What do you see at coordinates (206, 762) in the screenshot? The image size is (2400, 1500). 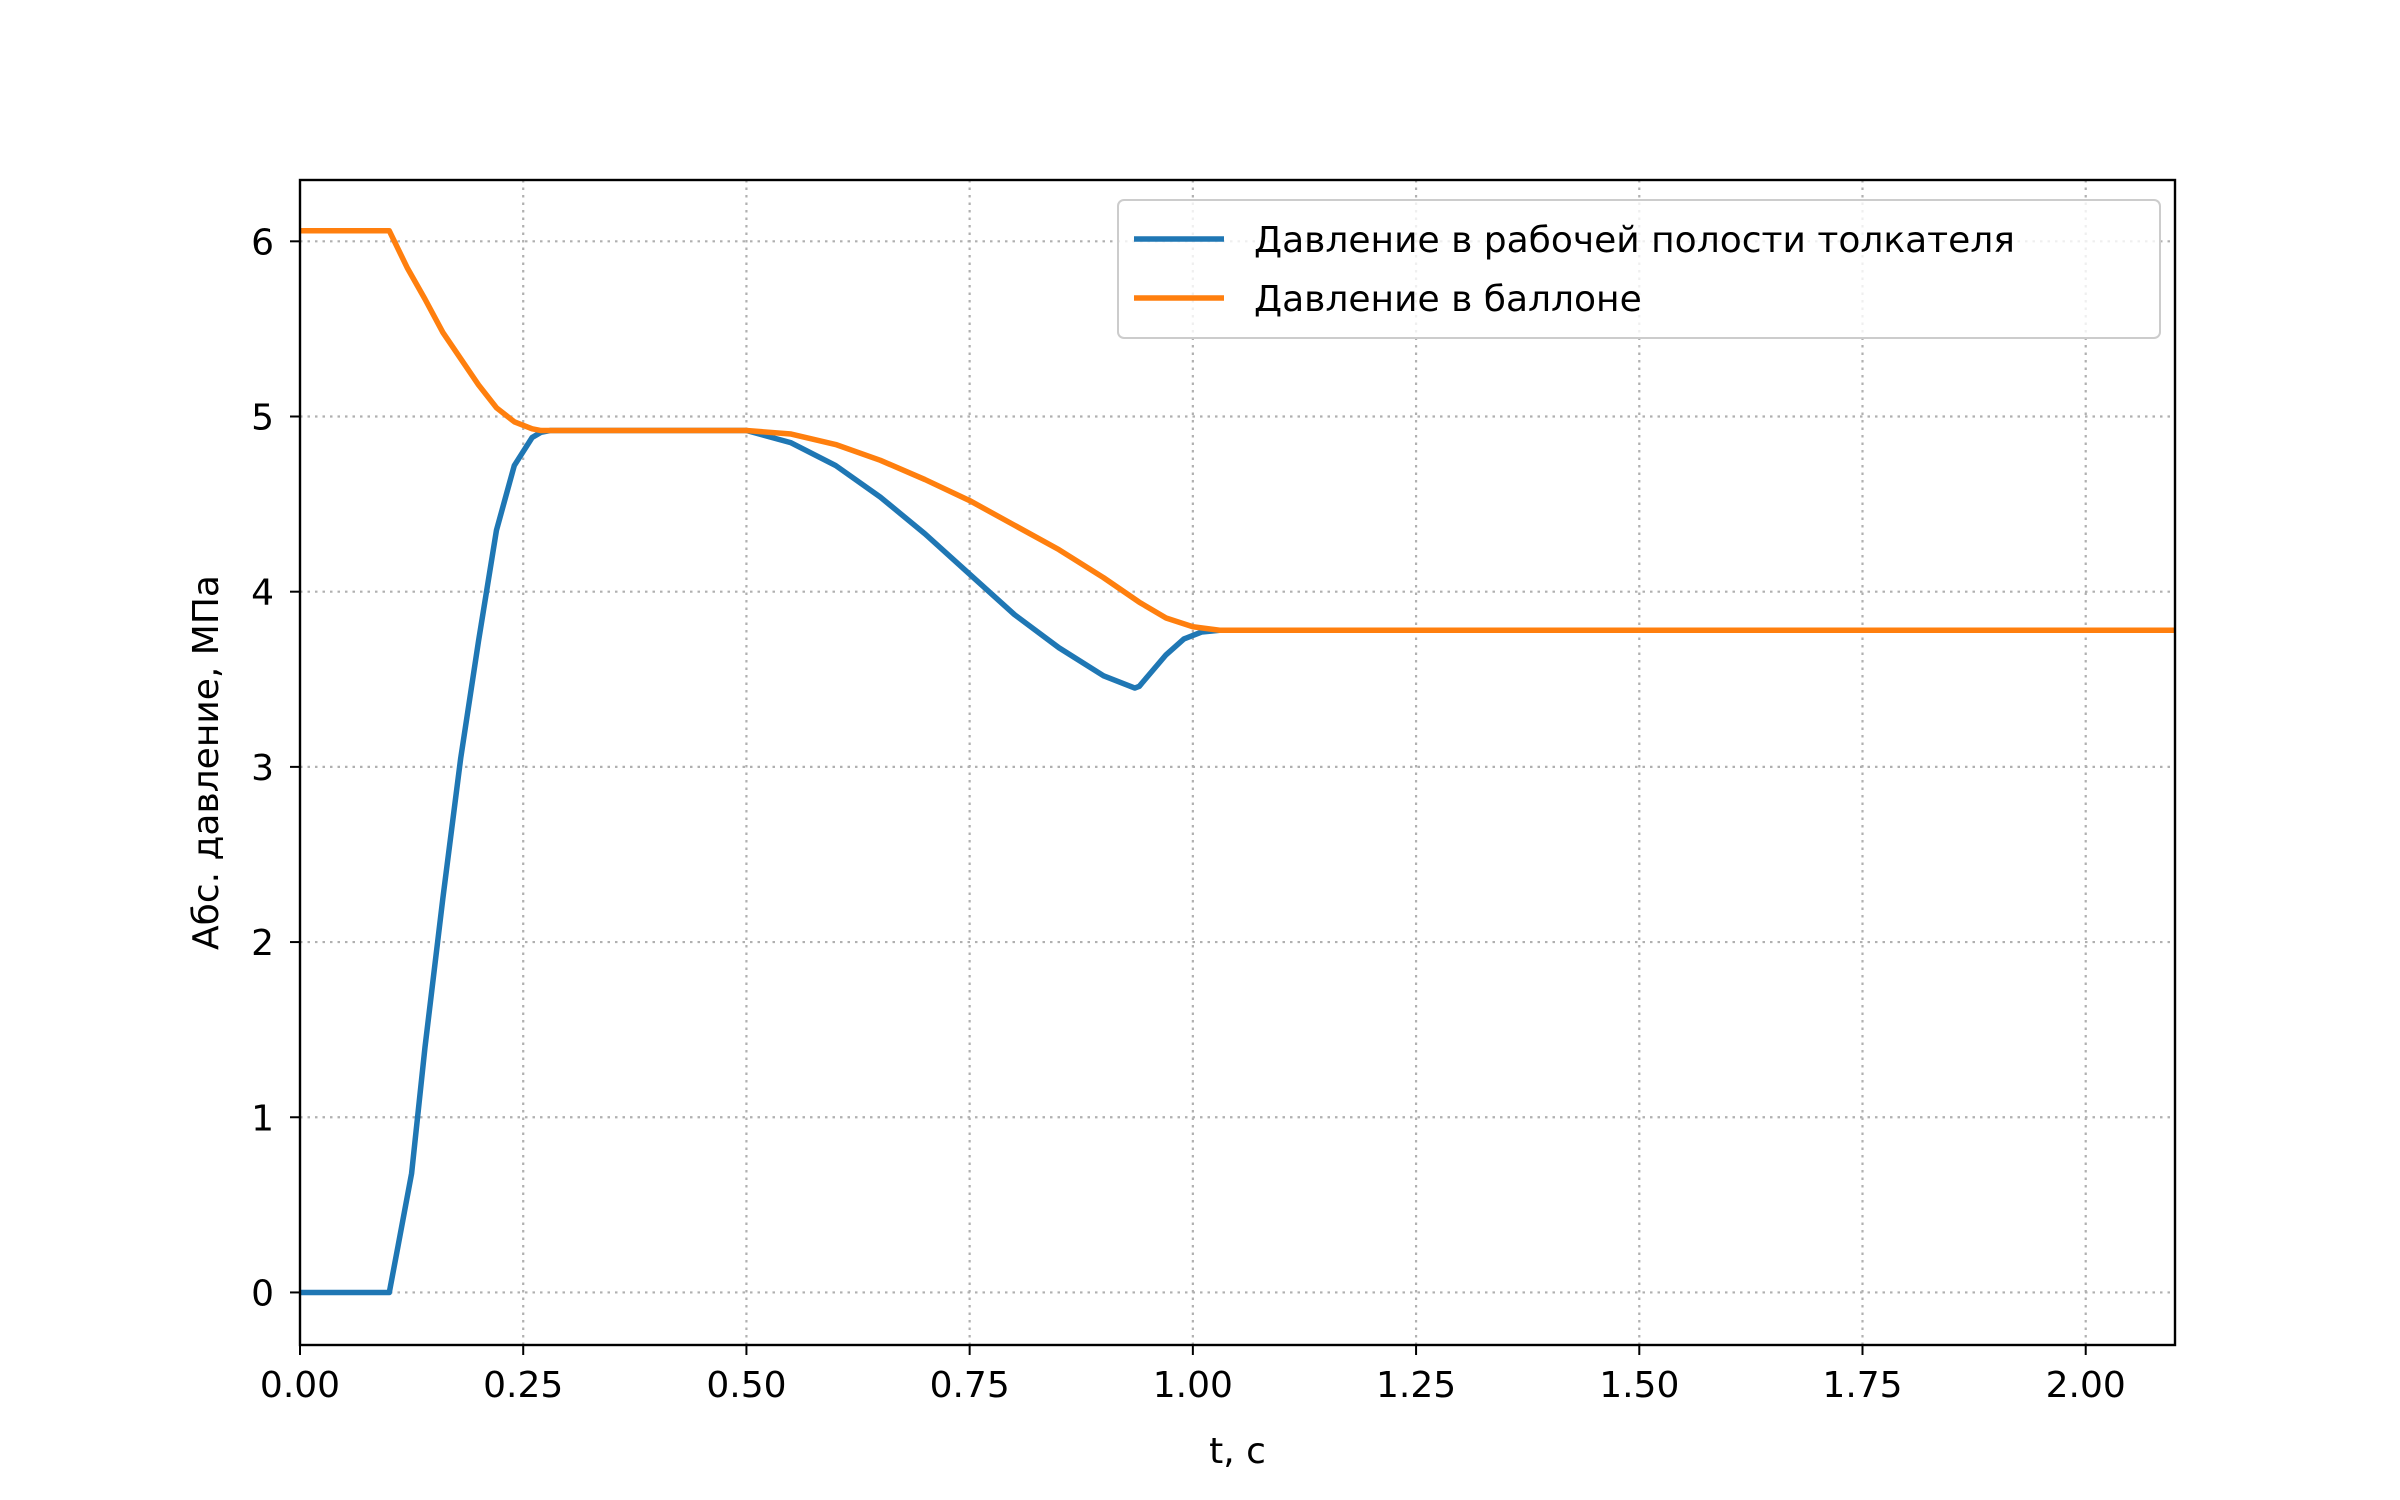 I see `y-axis-label: Абс. давление, МПа` at bounding box center [206, 762].